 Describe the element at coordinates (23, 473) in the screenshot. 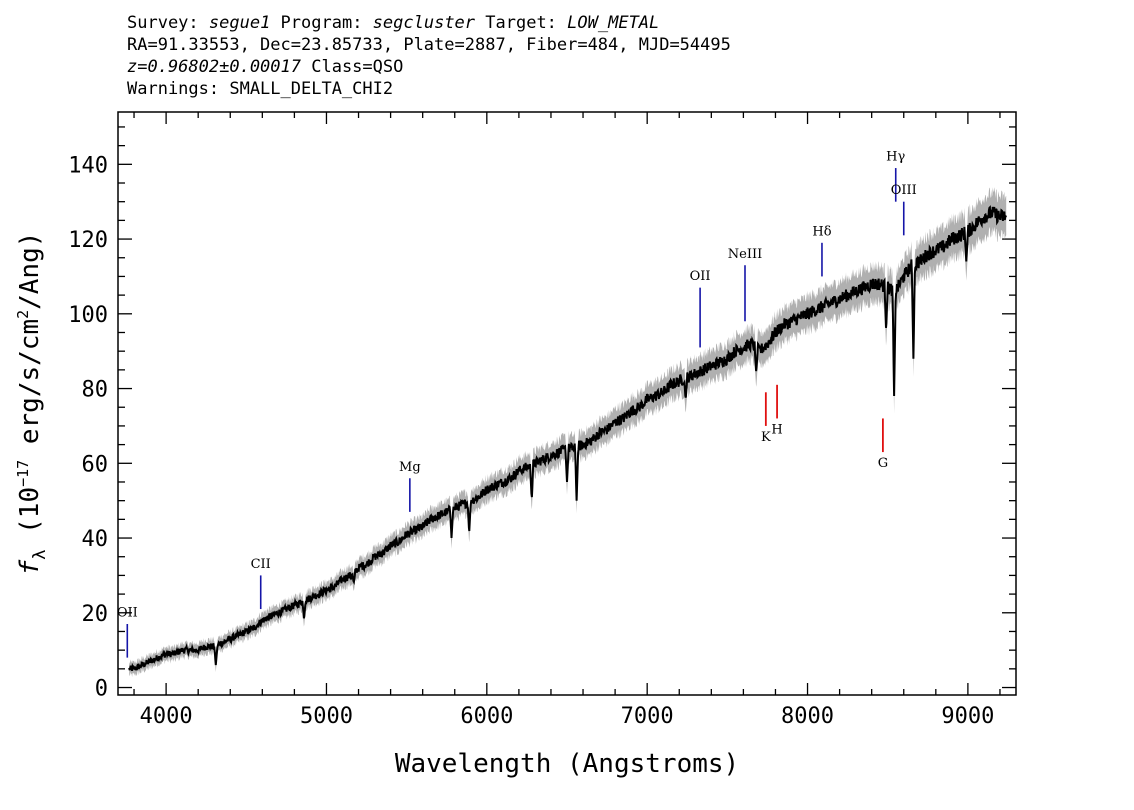

I see `y-label-exp: −17` at that location.